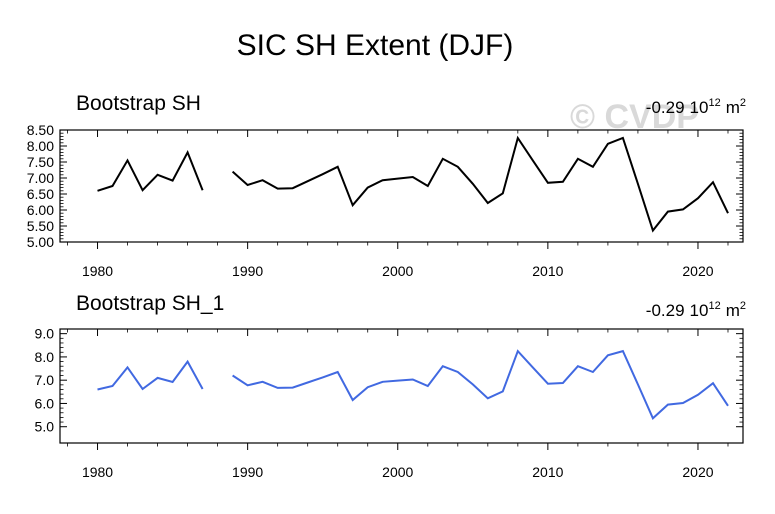  Describe the element at coordinates (45, 427) in the screenshot. I see `y-tick-label: 5.0` at that location.